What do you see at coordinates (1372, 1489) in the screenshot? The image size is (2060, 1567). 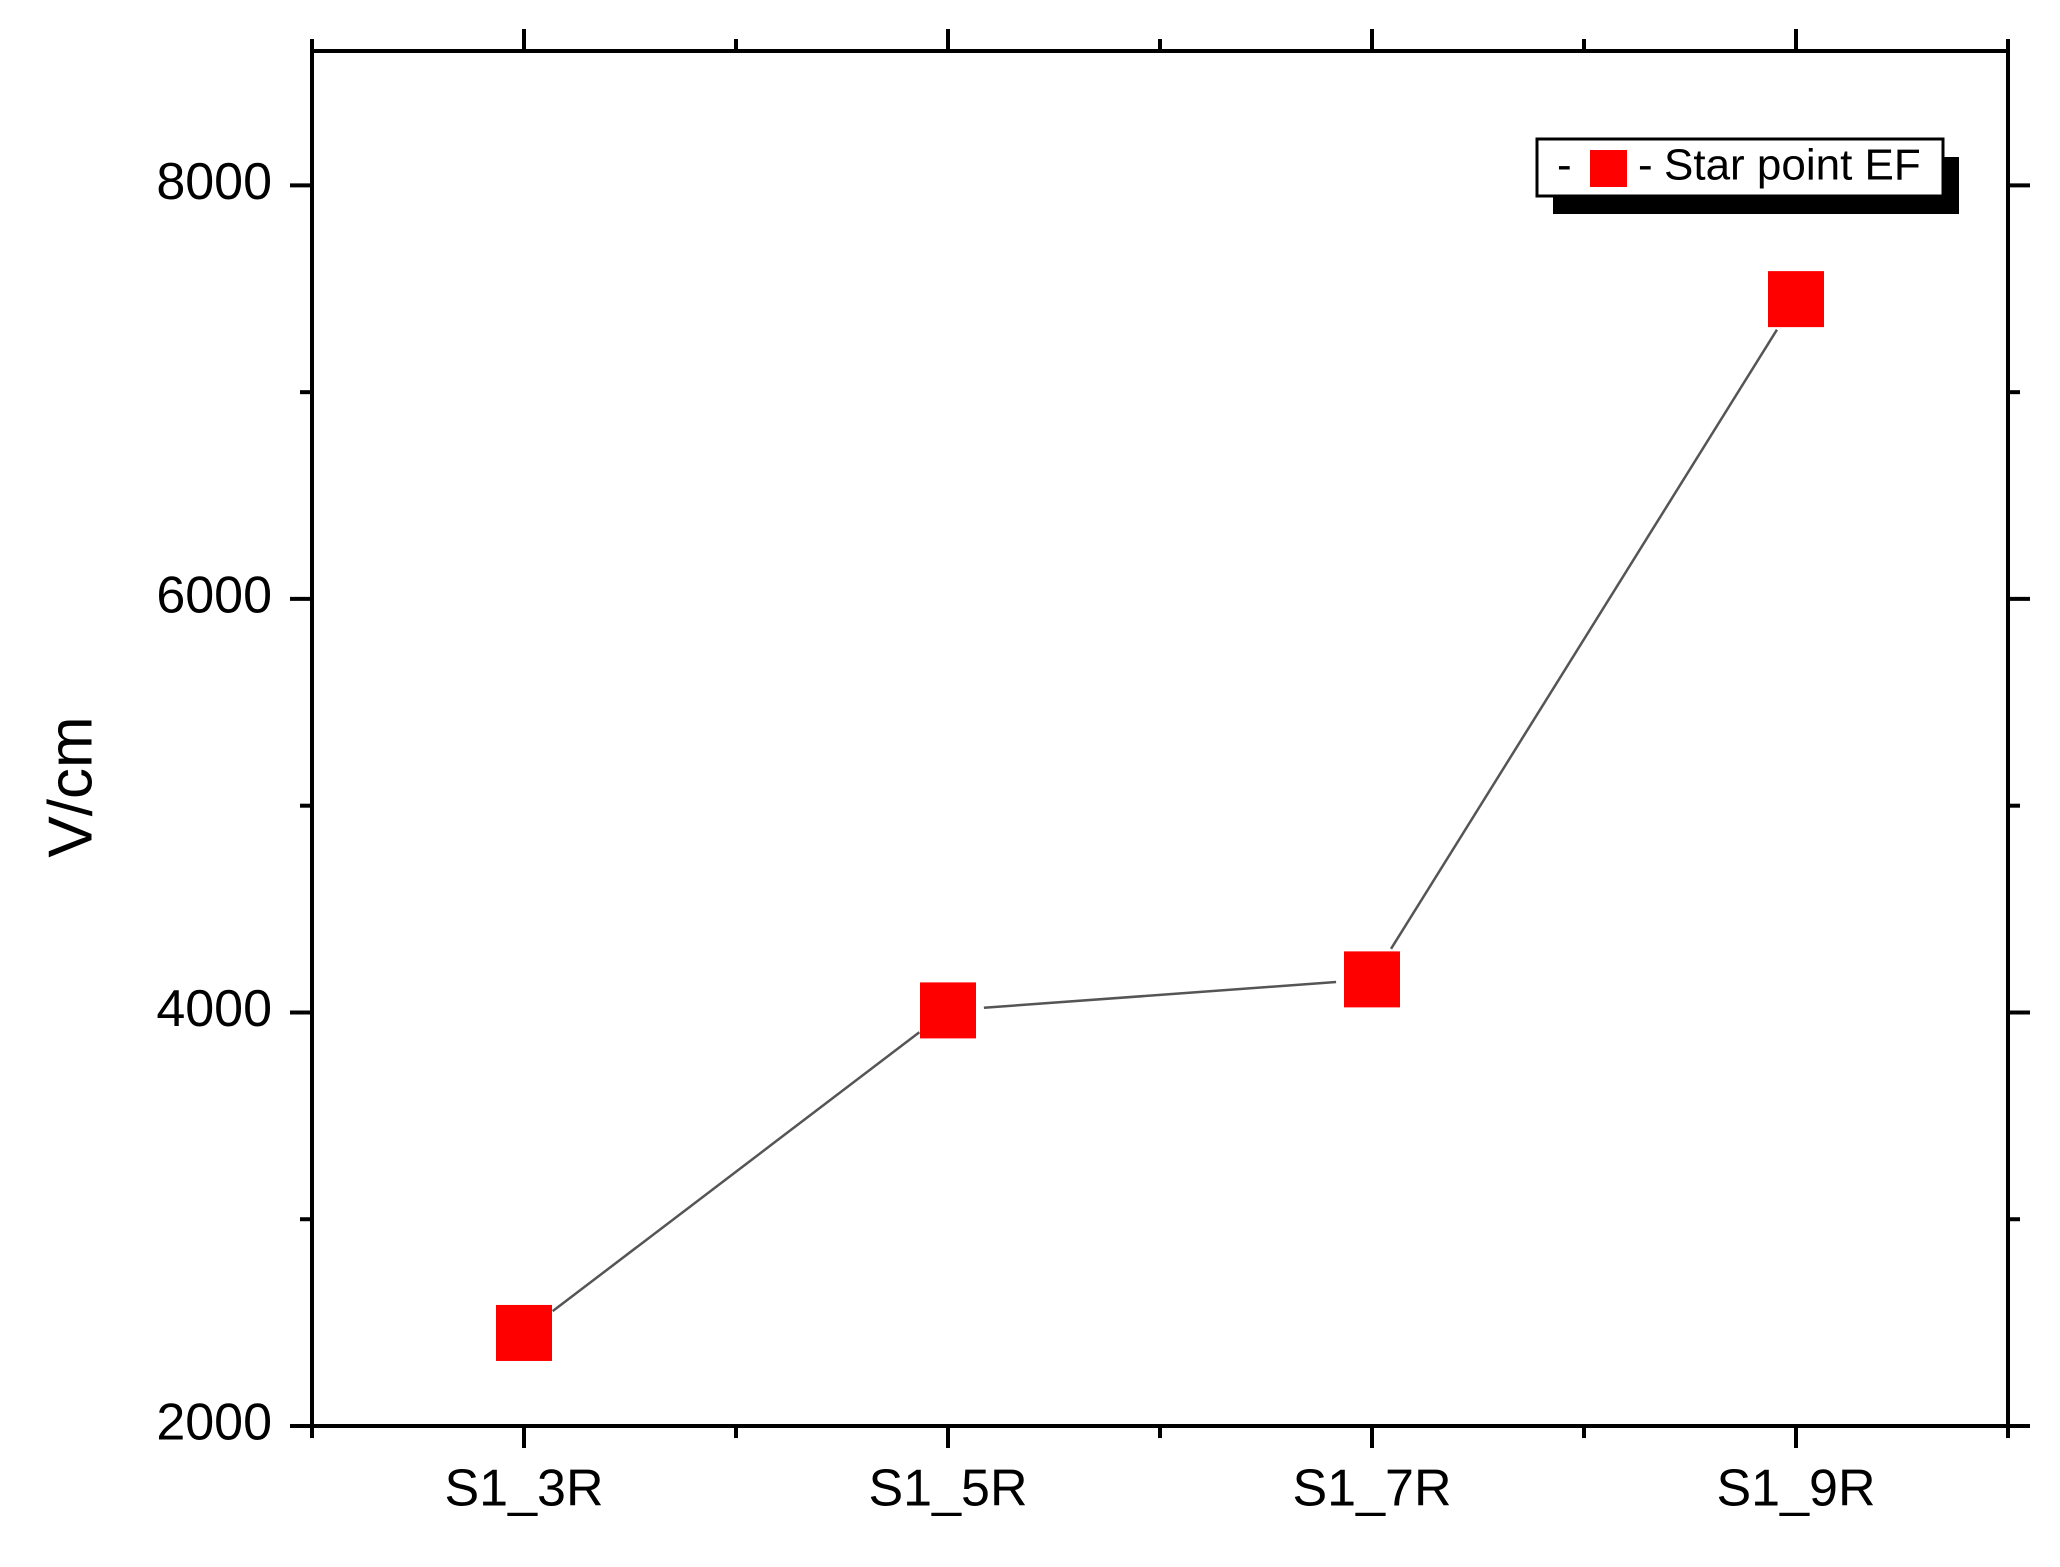 I see `x-tick-label: S1_7R` at bounding box center [1372, 1489].